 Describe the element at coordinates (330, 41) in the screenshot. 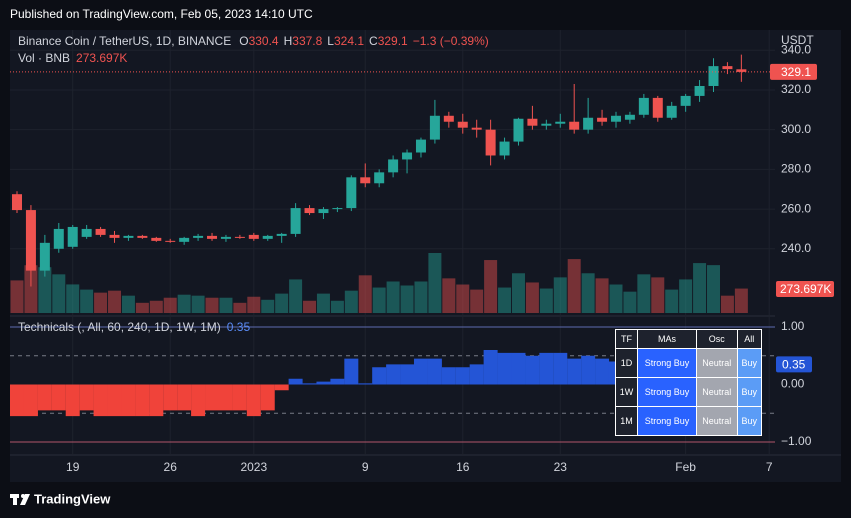

I see `legend-ohlc-letter: L` at that location.